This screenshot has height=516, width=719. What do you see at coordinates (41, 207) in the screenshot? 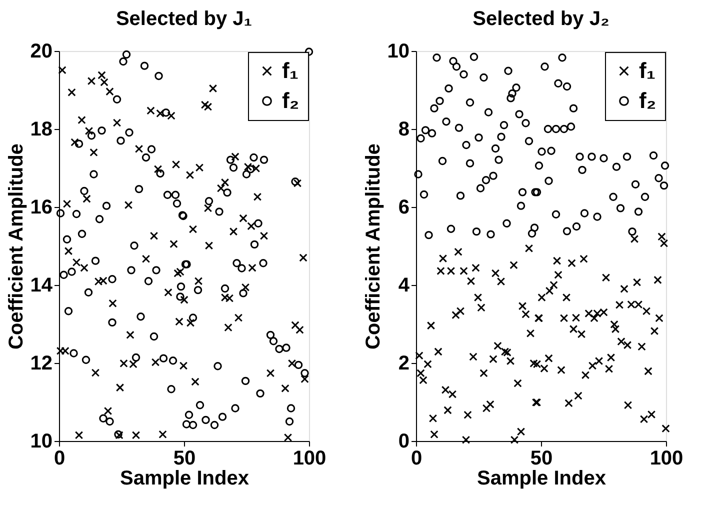
I see `y-tick-label: 16` at bounding box center [41, 207].